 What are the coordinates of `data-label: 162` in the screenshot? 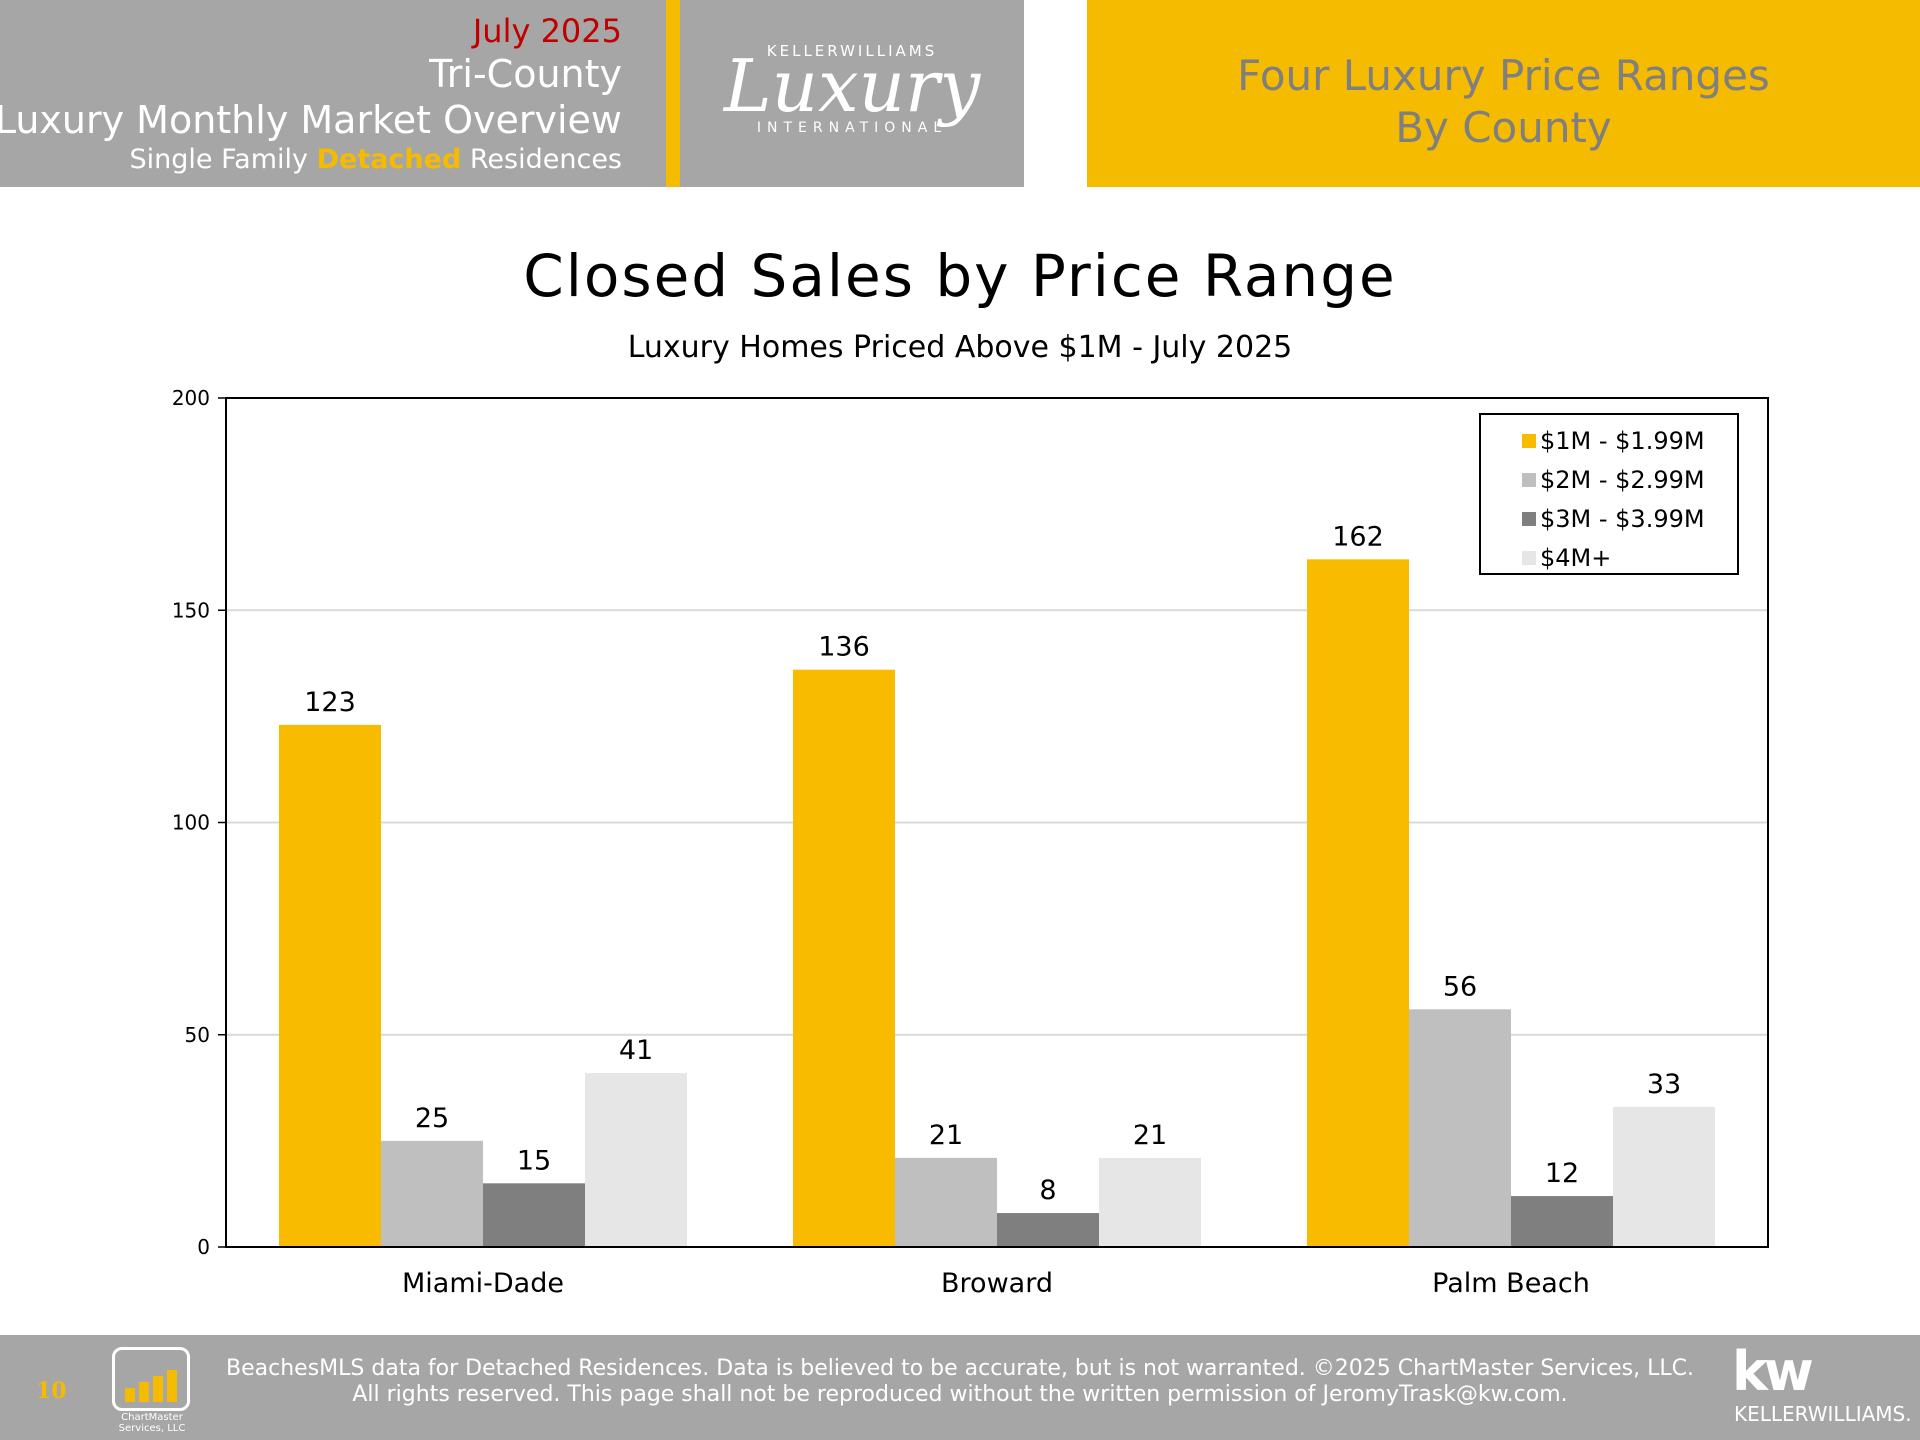 It's located at (1358, 536).